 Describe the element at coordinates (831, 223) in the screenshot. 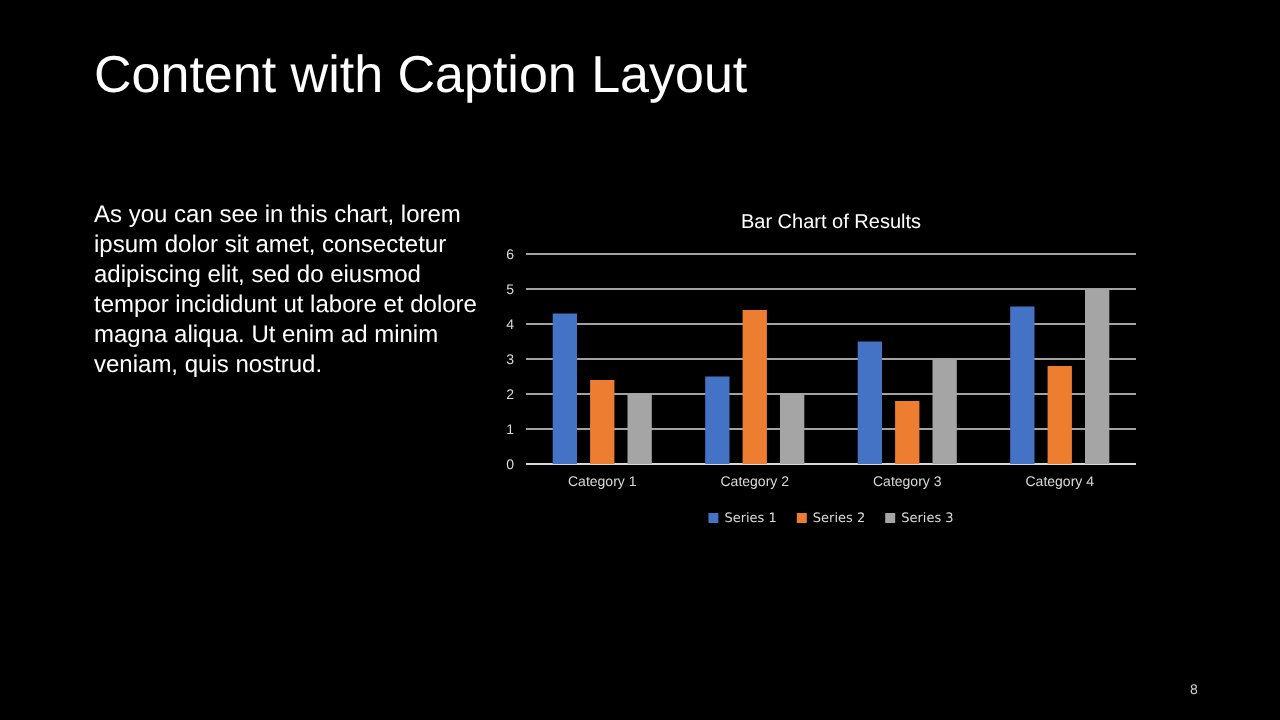

I see `chart-title: Bar Chart of Results` at that location.